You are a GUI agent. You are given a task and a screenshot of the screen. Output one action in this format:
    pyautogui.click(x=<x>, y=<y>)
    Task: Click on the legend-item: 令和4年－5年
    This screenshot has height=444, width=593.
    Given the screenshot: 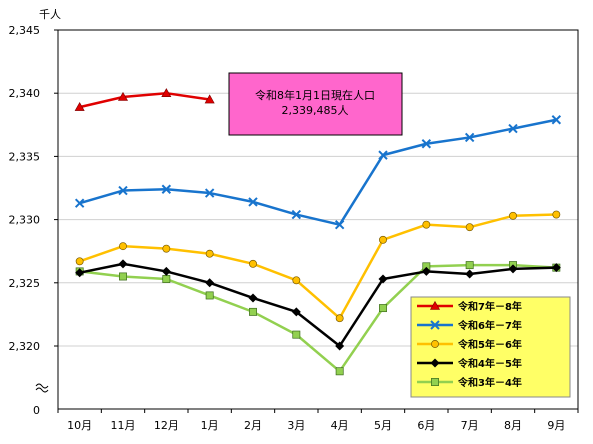 What is the action you would take?
    pyautogui.click(x=469, y=363)
    